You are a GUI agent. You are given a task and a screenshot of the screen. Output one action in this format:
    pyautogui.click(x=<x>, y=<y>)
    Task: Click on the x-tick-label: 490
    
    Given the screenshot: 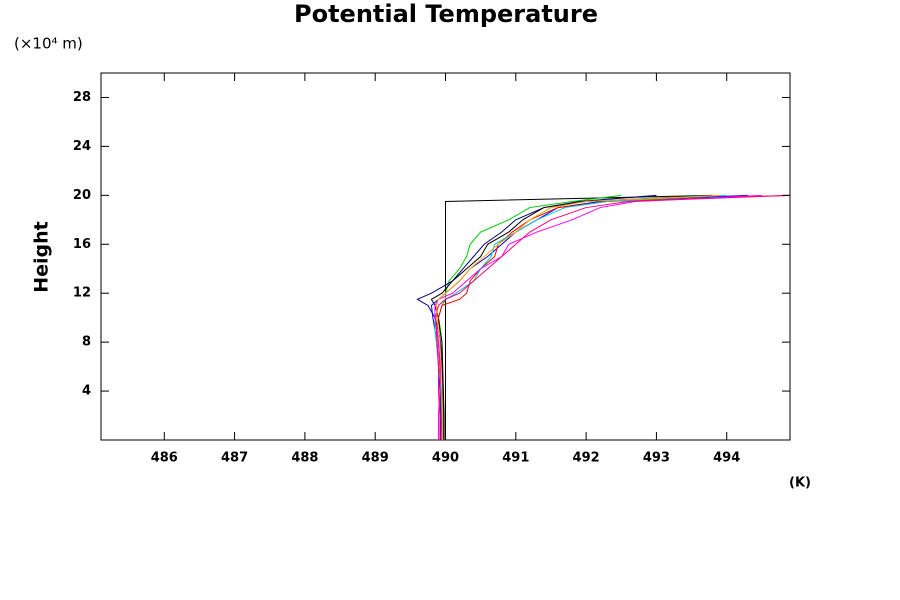 What is the action you would take?
    pyautogui.click(x=445, y=458)
    